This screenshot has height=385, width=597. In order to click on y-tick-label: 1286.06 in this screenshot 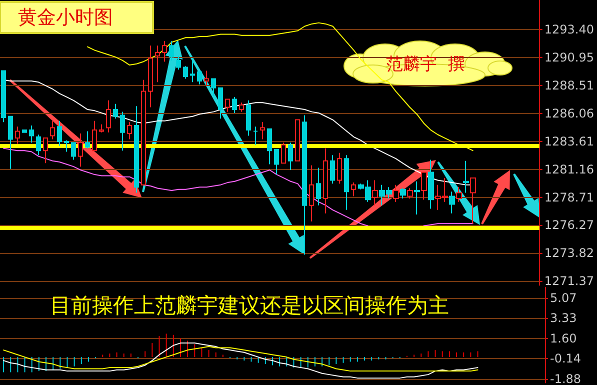, I will do `click(569, 113)`.